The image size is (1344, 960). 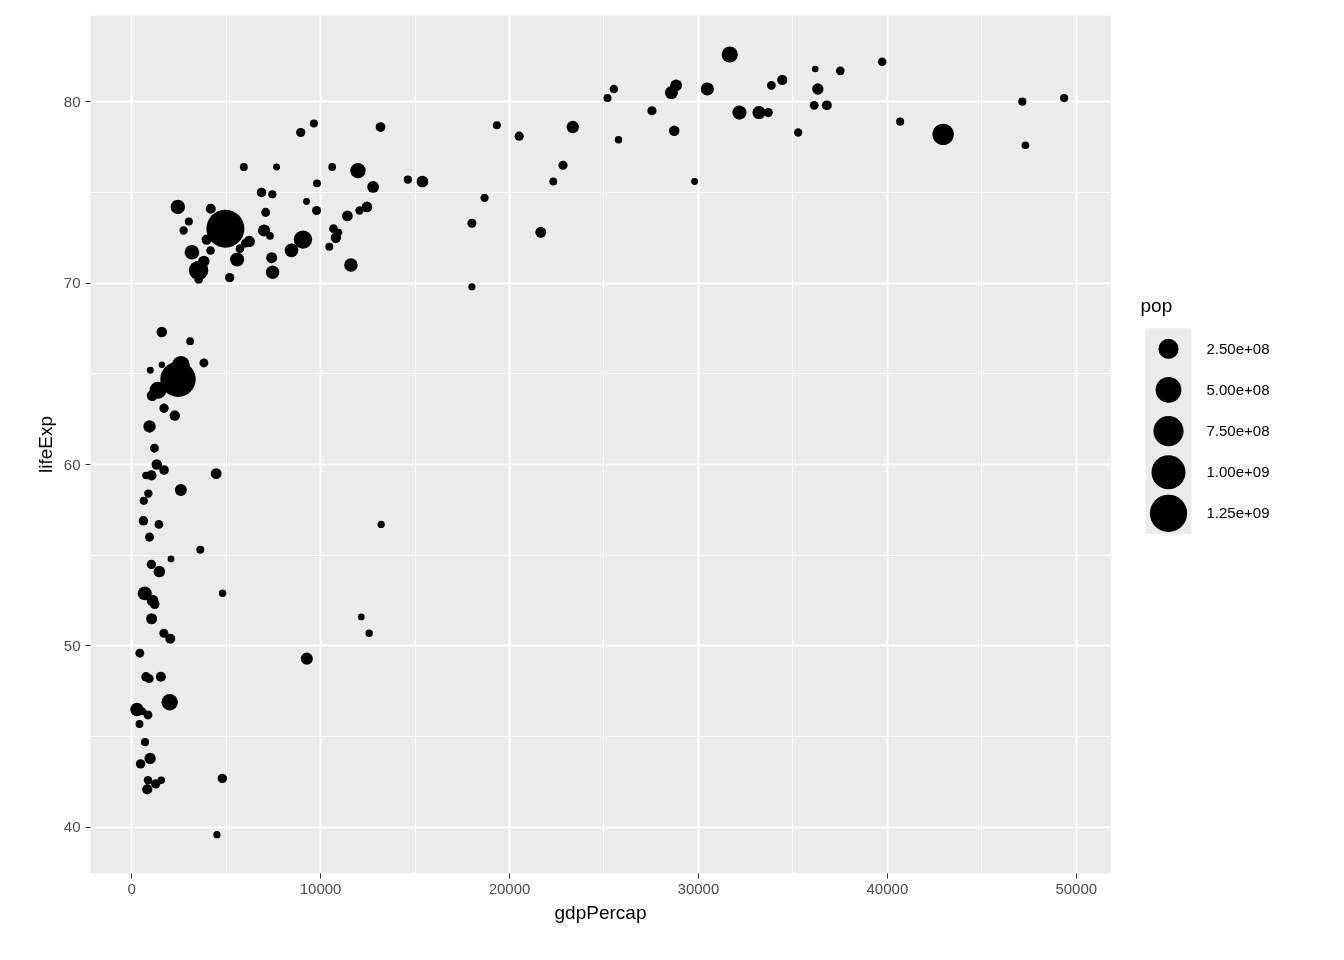 I want to click on legend-title: pop, so click(x=1156, y=305).